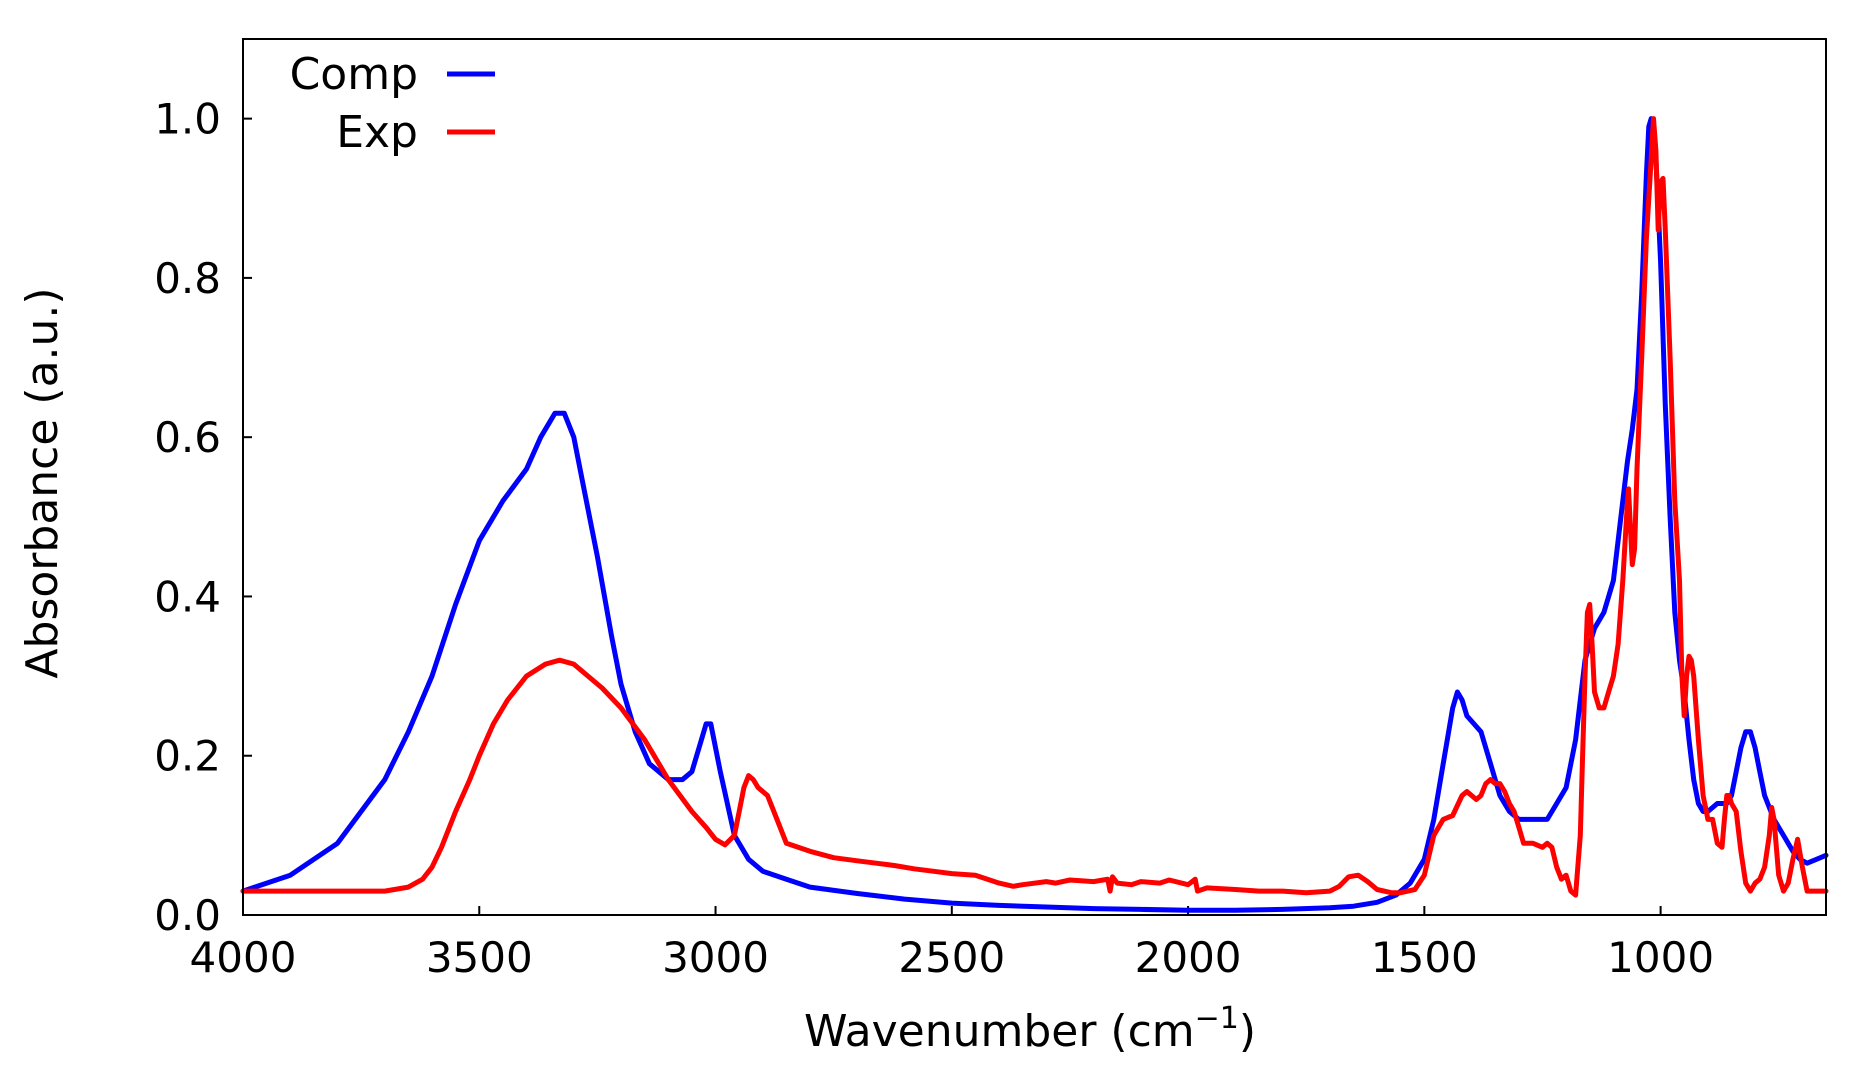 This screenshot has height=1084, width=1852. Describe the element at coordinates (1424, 957) in the screenshot. I see `x-tick-label: 1500` at that location.